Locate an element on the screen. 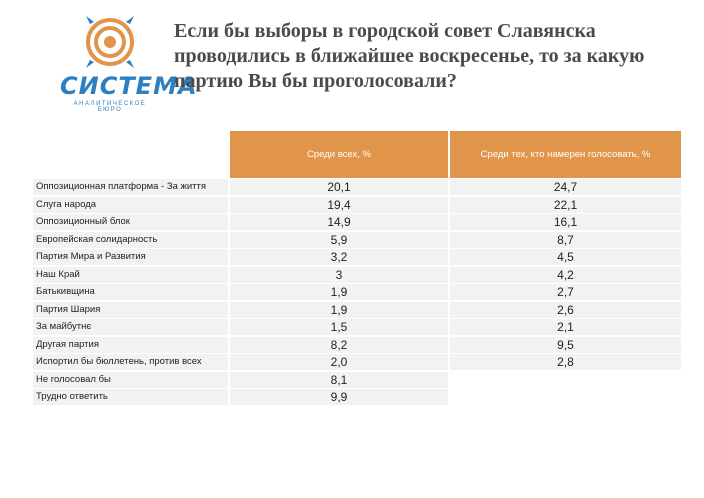  header-all: Среди всех, % is located at coordinates (339, 154).